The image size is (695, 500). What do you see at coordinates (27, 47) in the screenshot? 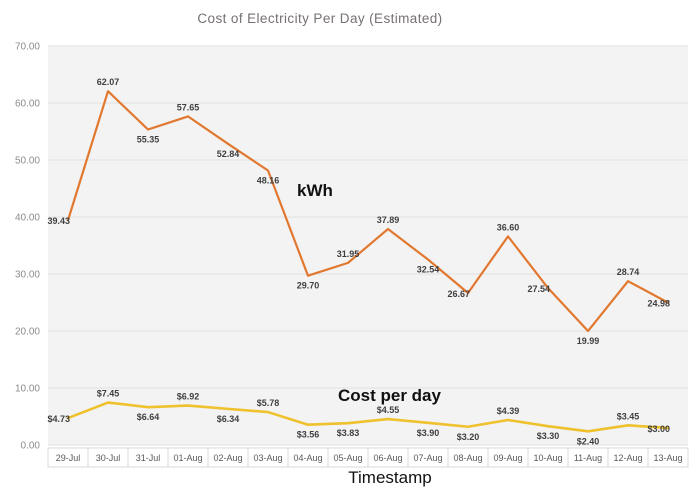
I see `y-tick-label: 70.00` at bounding box center [27, 47].